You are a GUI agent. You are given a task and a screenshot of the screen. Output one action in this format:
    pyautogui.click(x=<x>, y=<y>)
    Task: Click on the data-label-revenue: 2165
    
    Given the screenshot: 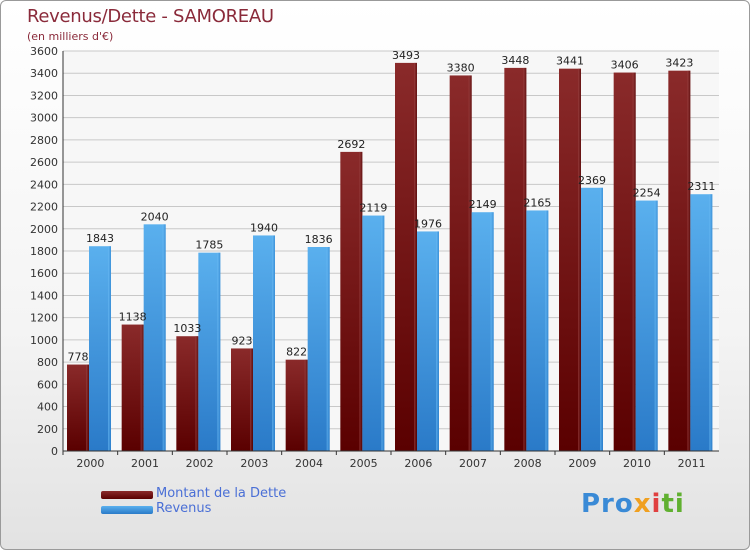 What is the action you would take?
    pyautogui.click(x=537, y=202)
    